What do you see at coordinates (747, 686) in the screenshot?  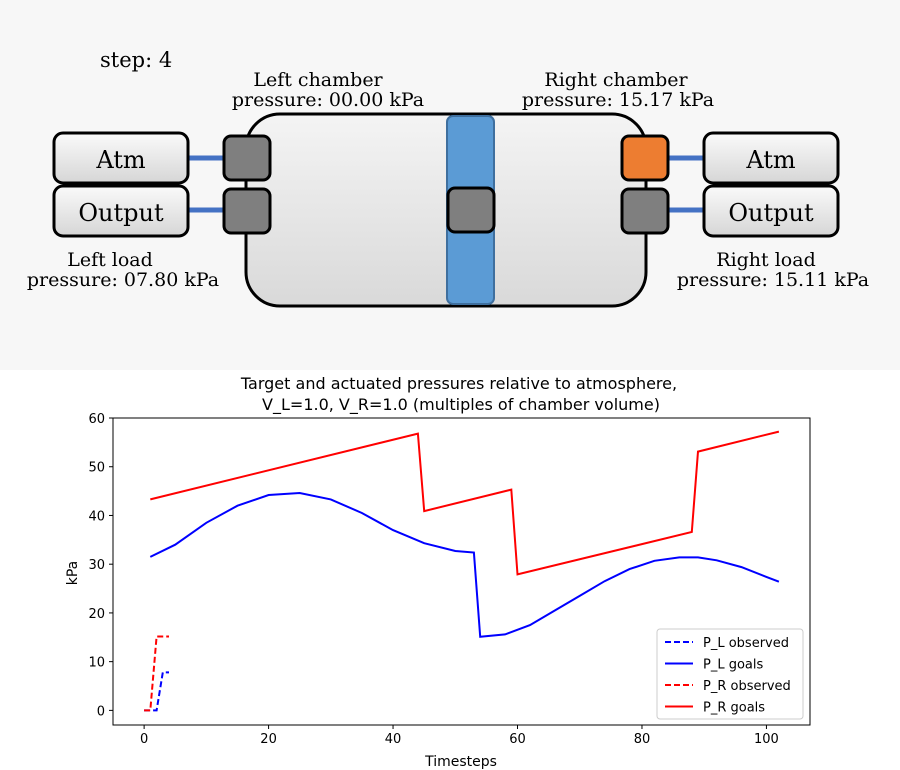 I see `legend-label: P_R observed` at bounding box center [747, 686].